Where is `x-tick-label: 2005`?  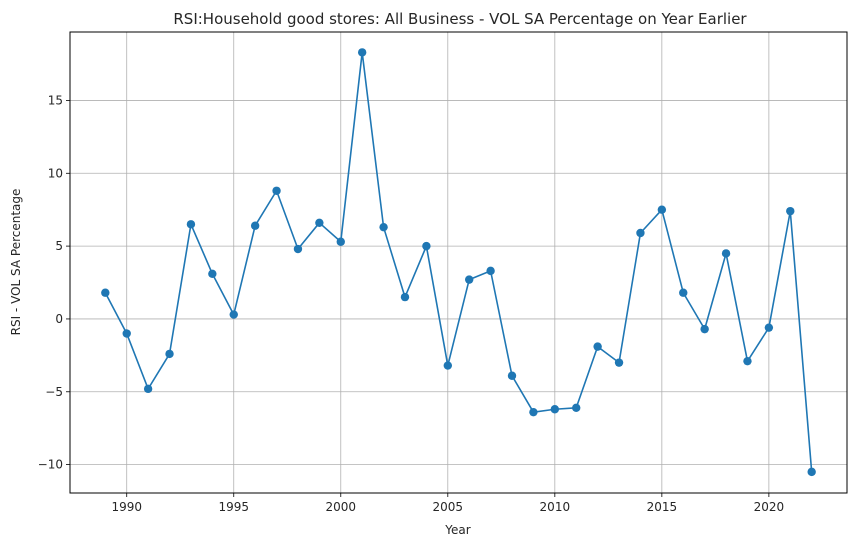 x-tick-label: 2005 is located at coordinates (448, 507).